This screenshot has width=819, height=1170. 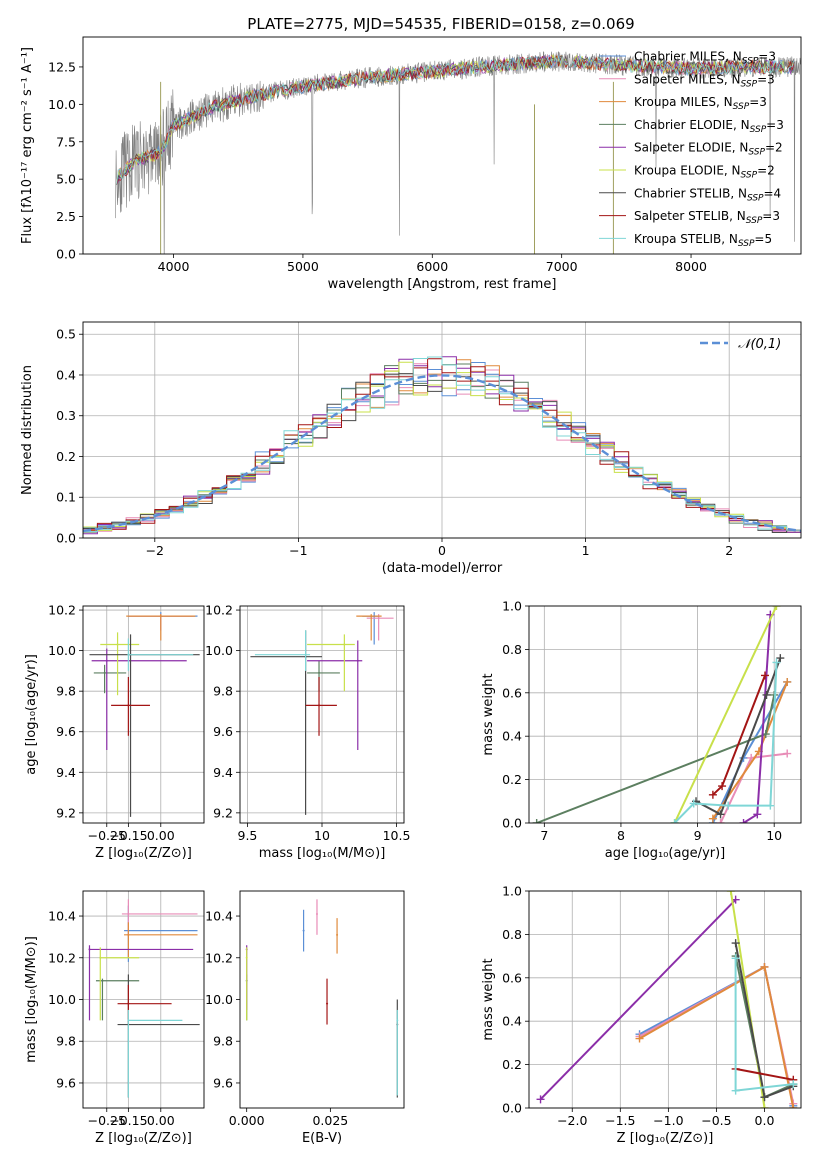 I want to click on plot-area-residuals, so click(x=442, y=445).